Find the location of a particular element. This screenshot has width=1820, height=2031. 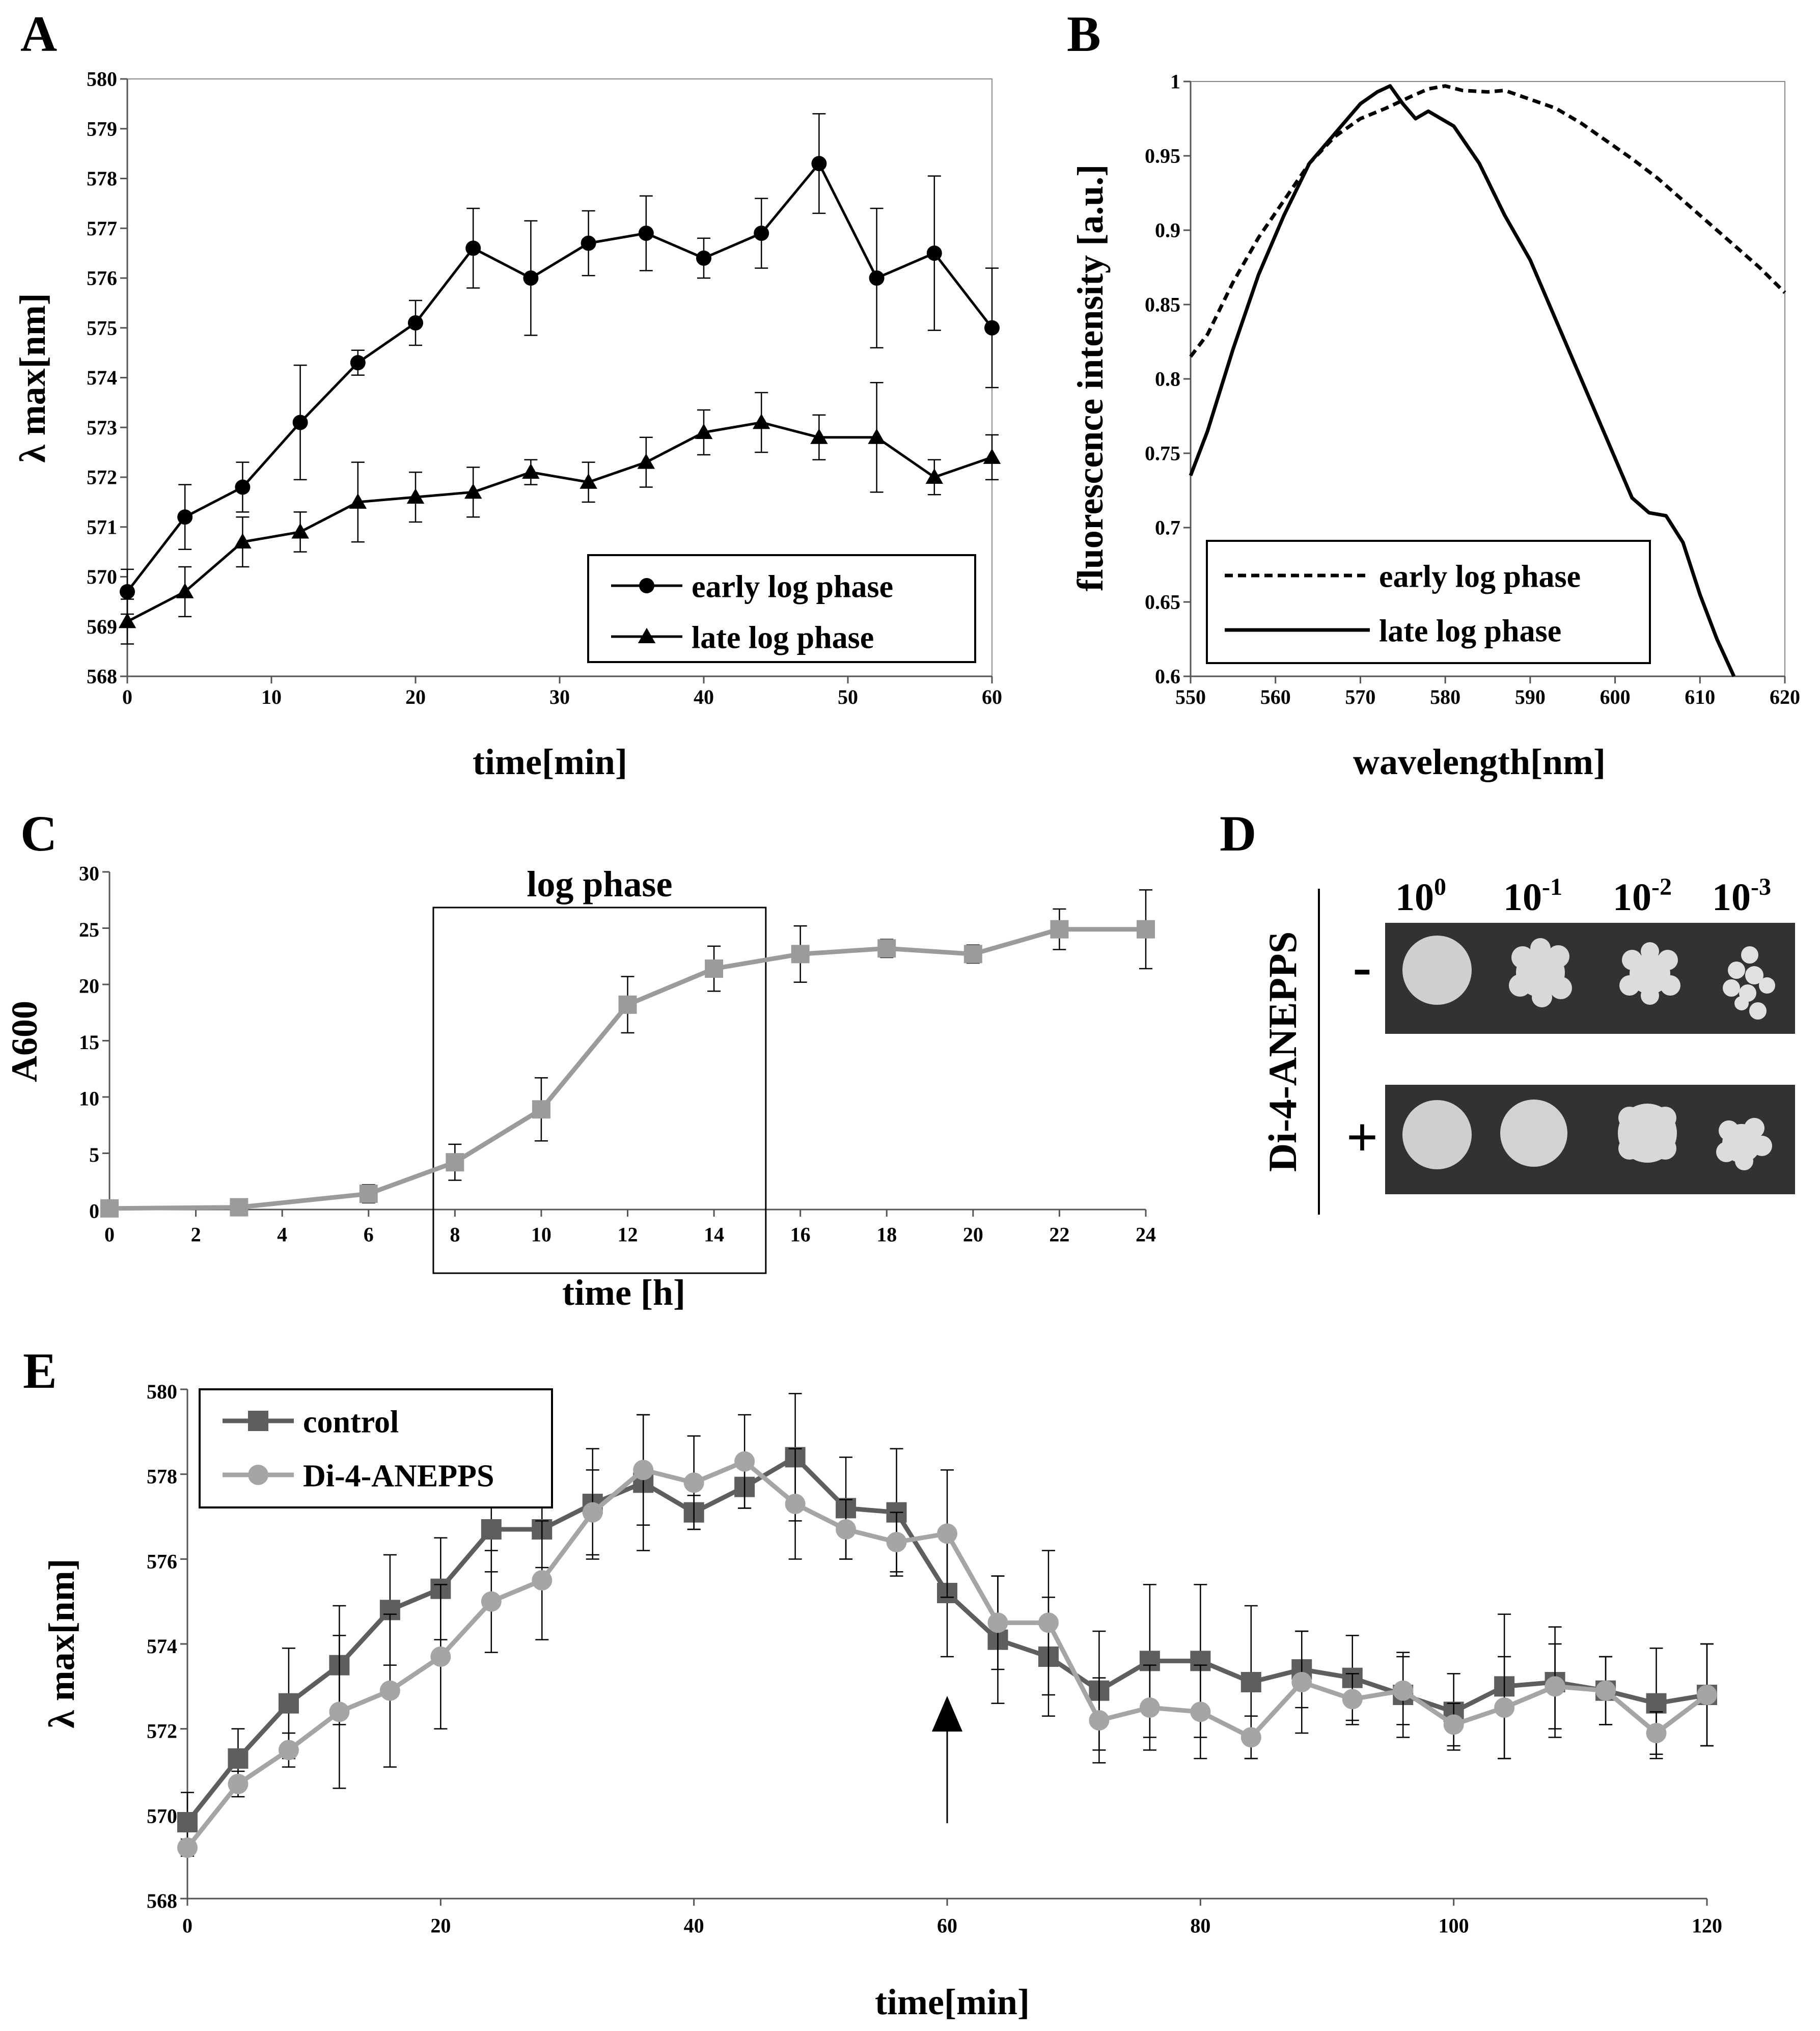

x-tick-label: 40 is located at coordinates (704, 696).